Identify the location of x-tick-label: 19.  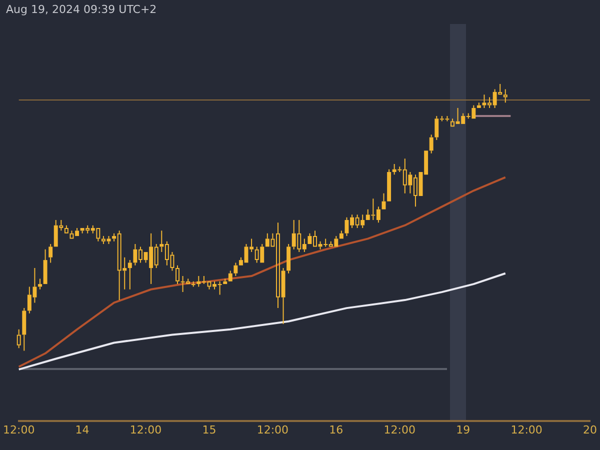
(463, 429).